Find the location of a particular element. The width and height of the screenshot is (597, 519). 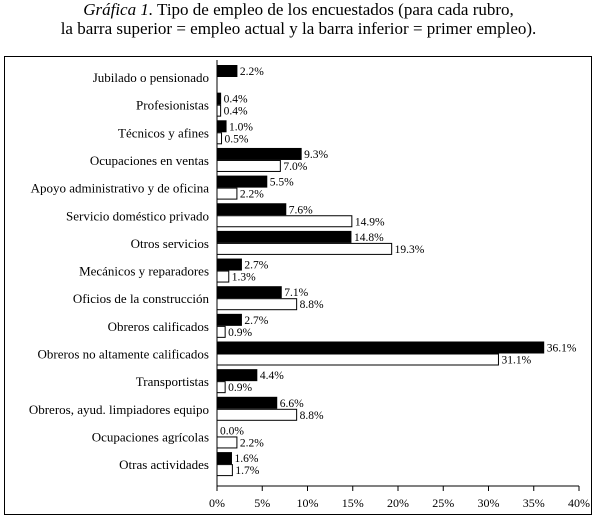

value-label: 6.6% is located at coordinates (292, 404).